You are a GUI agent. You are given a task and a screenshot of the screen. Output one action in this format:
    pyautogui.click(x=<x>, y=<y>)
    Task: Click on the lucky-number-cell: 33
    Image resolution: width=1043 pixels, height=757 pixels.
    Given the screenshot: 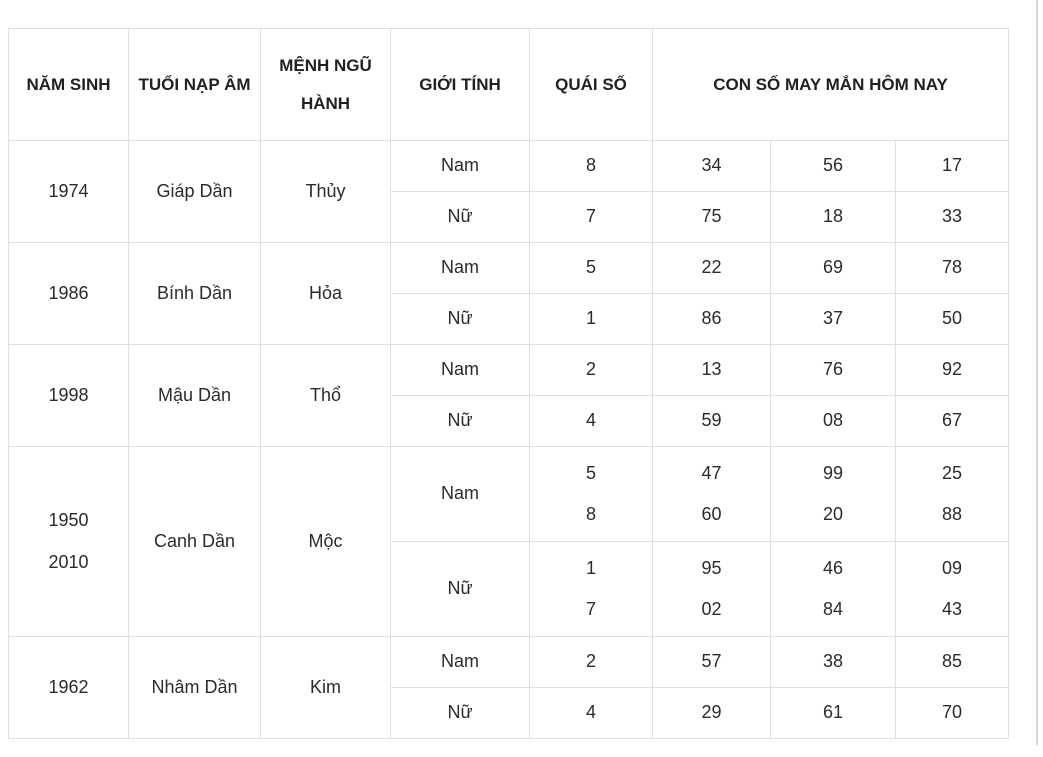 What is the action you would take?
    pyautogui.click(x=952, y=217)
    